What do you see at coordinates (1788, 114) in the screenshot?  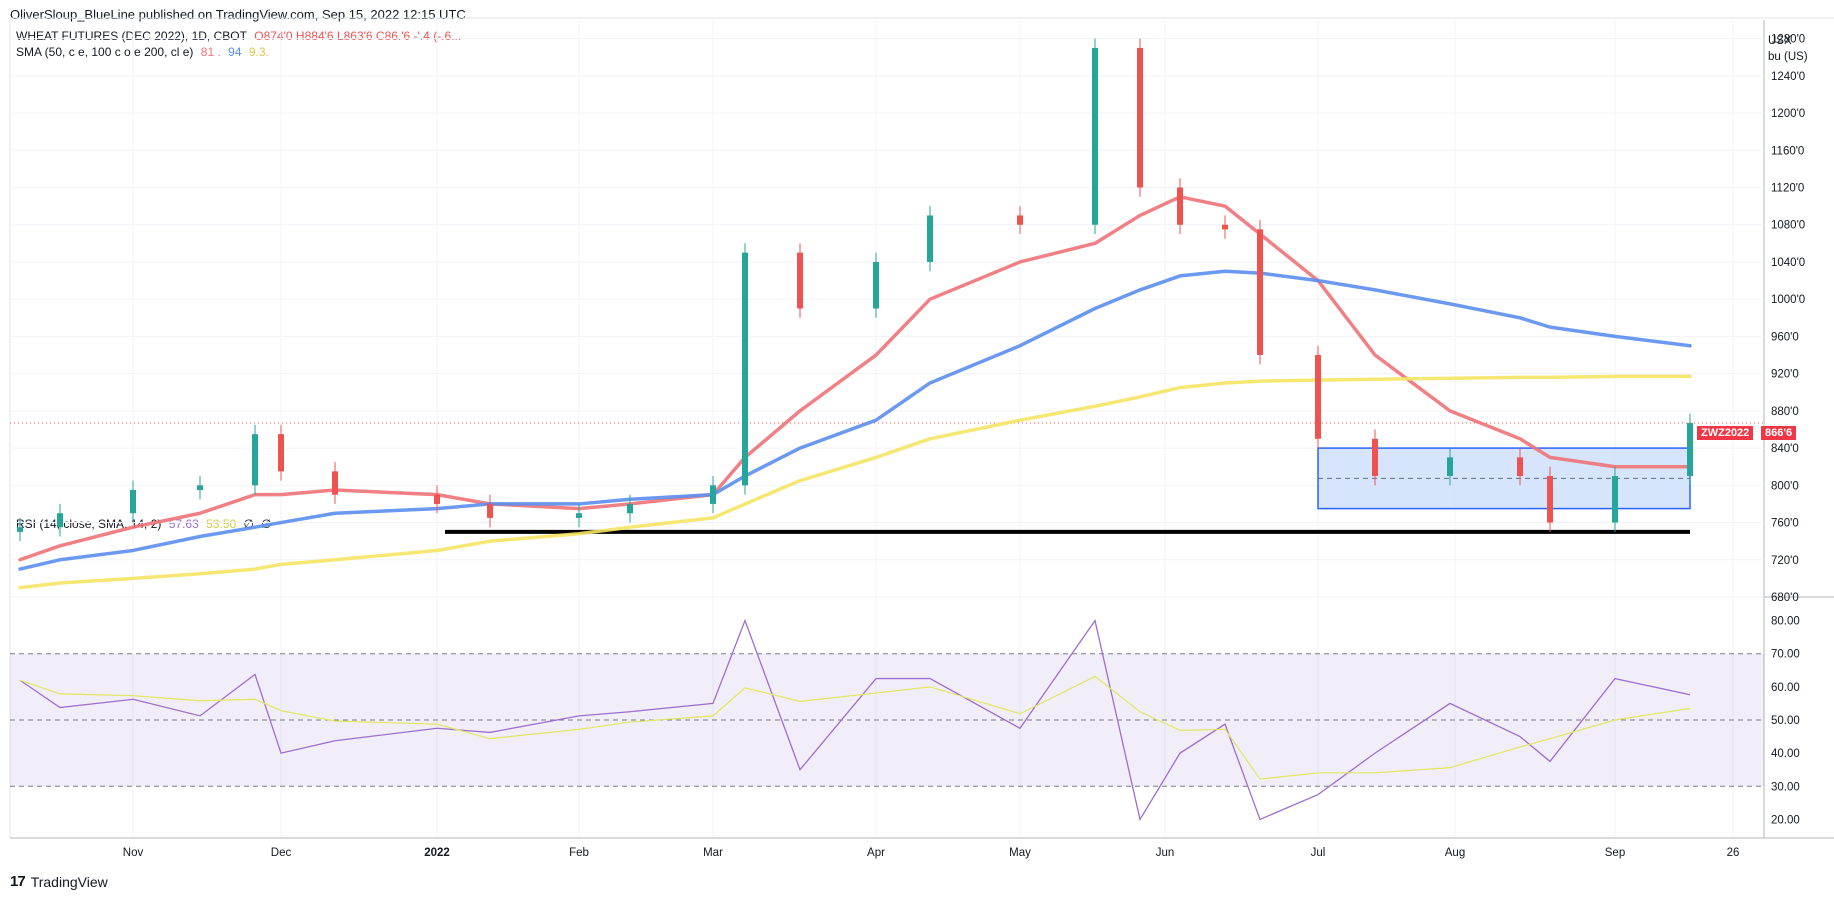 I see `price-tick-label-2: 1200'0` at bounding box center [1788, 114].